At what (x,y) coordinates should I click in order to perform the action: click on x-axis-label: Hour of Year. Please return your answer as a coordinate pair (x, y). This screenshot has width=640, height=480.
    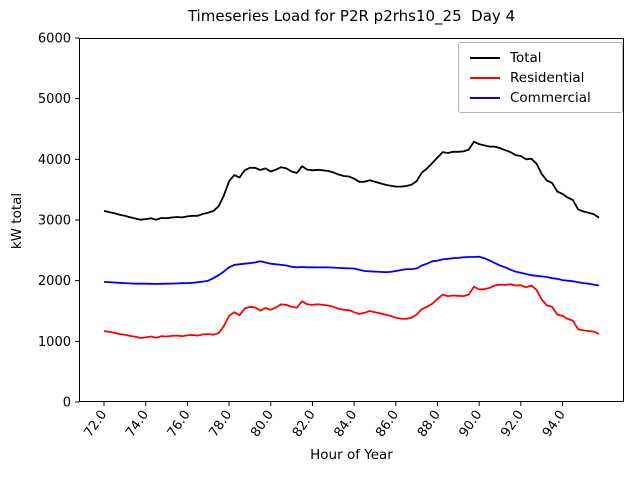
    Looking at the image, I should click on (351, 455).